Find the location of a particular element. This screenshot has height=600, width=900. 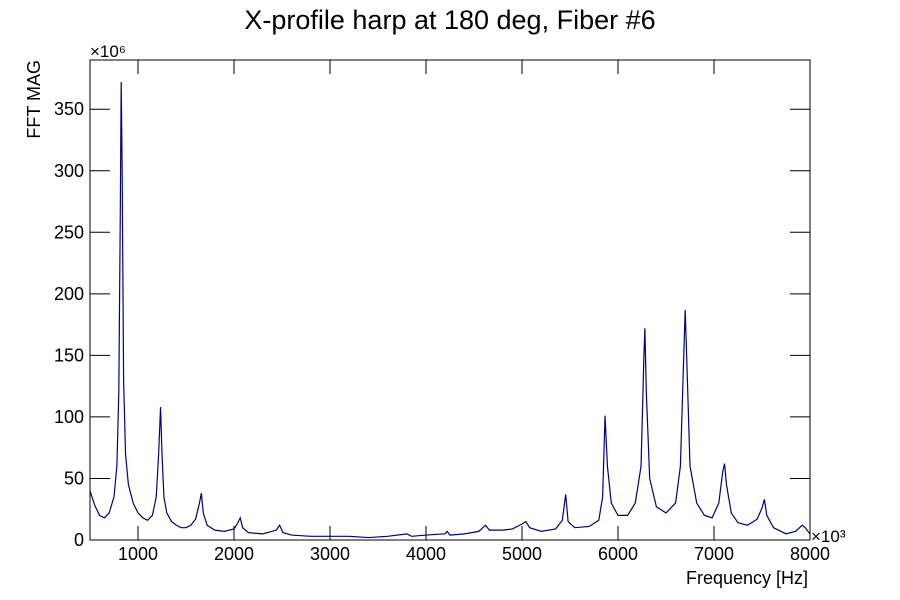

y-multiplier: ×10⁶ is located at coordinates (108, 51).